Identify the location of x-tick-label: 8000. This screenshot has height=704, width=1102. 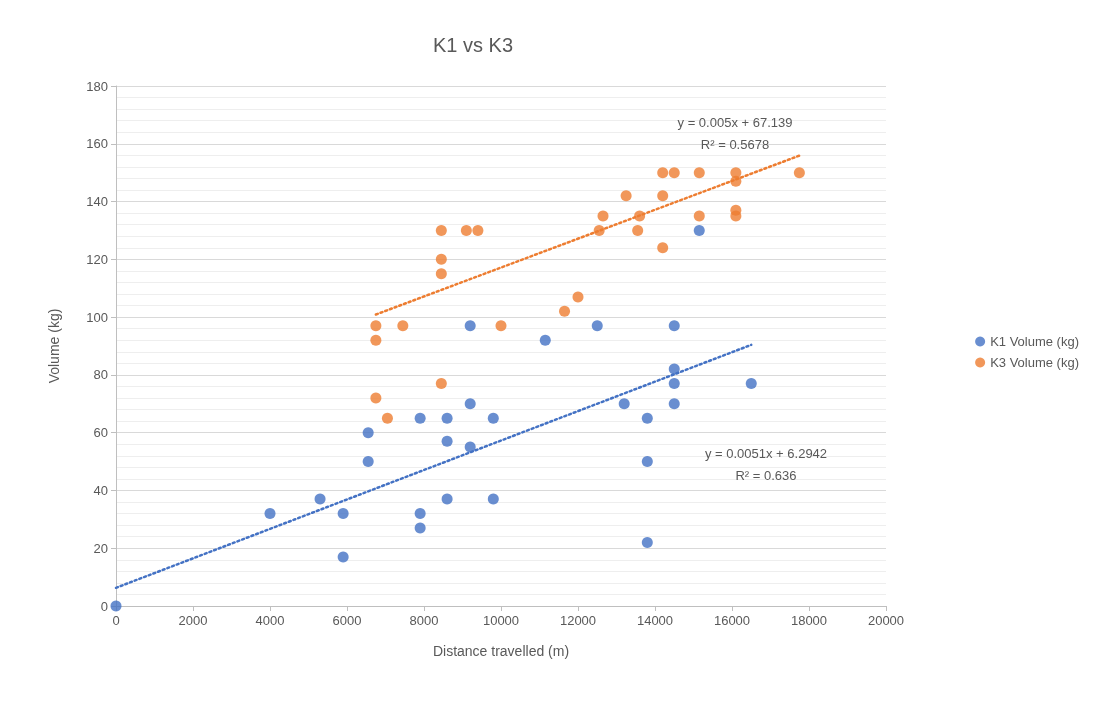
(424, 620).